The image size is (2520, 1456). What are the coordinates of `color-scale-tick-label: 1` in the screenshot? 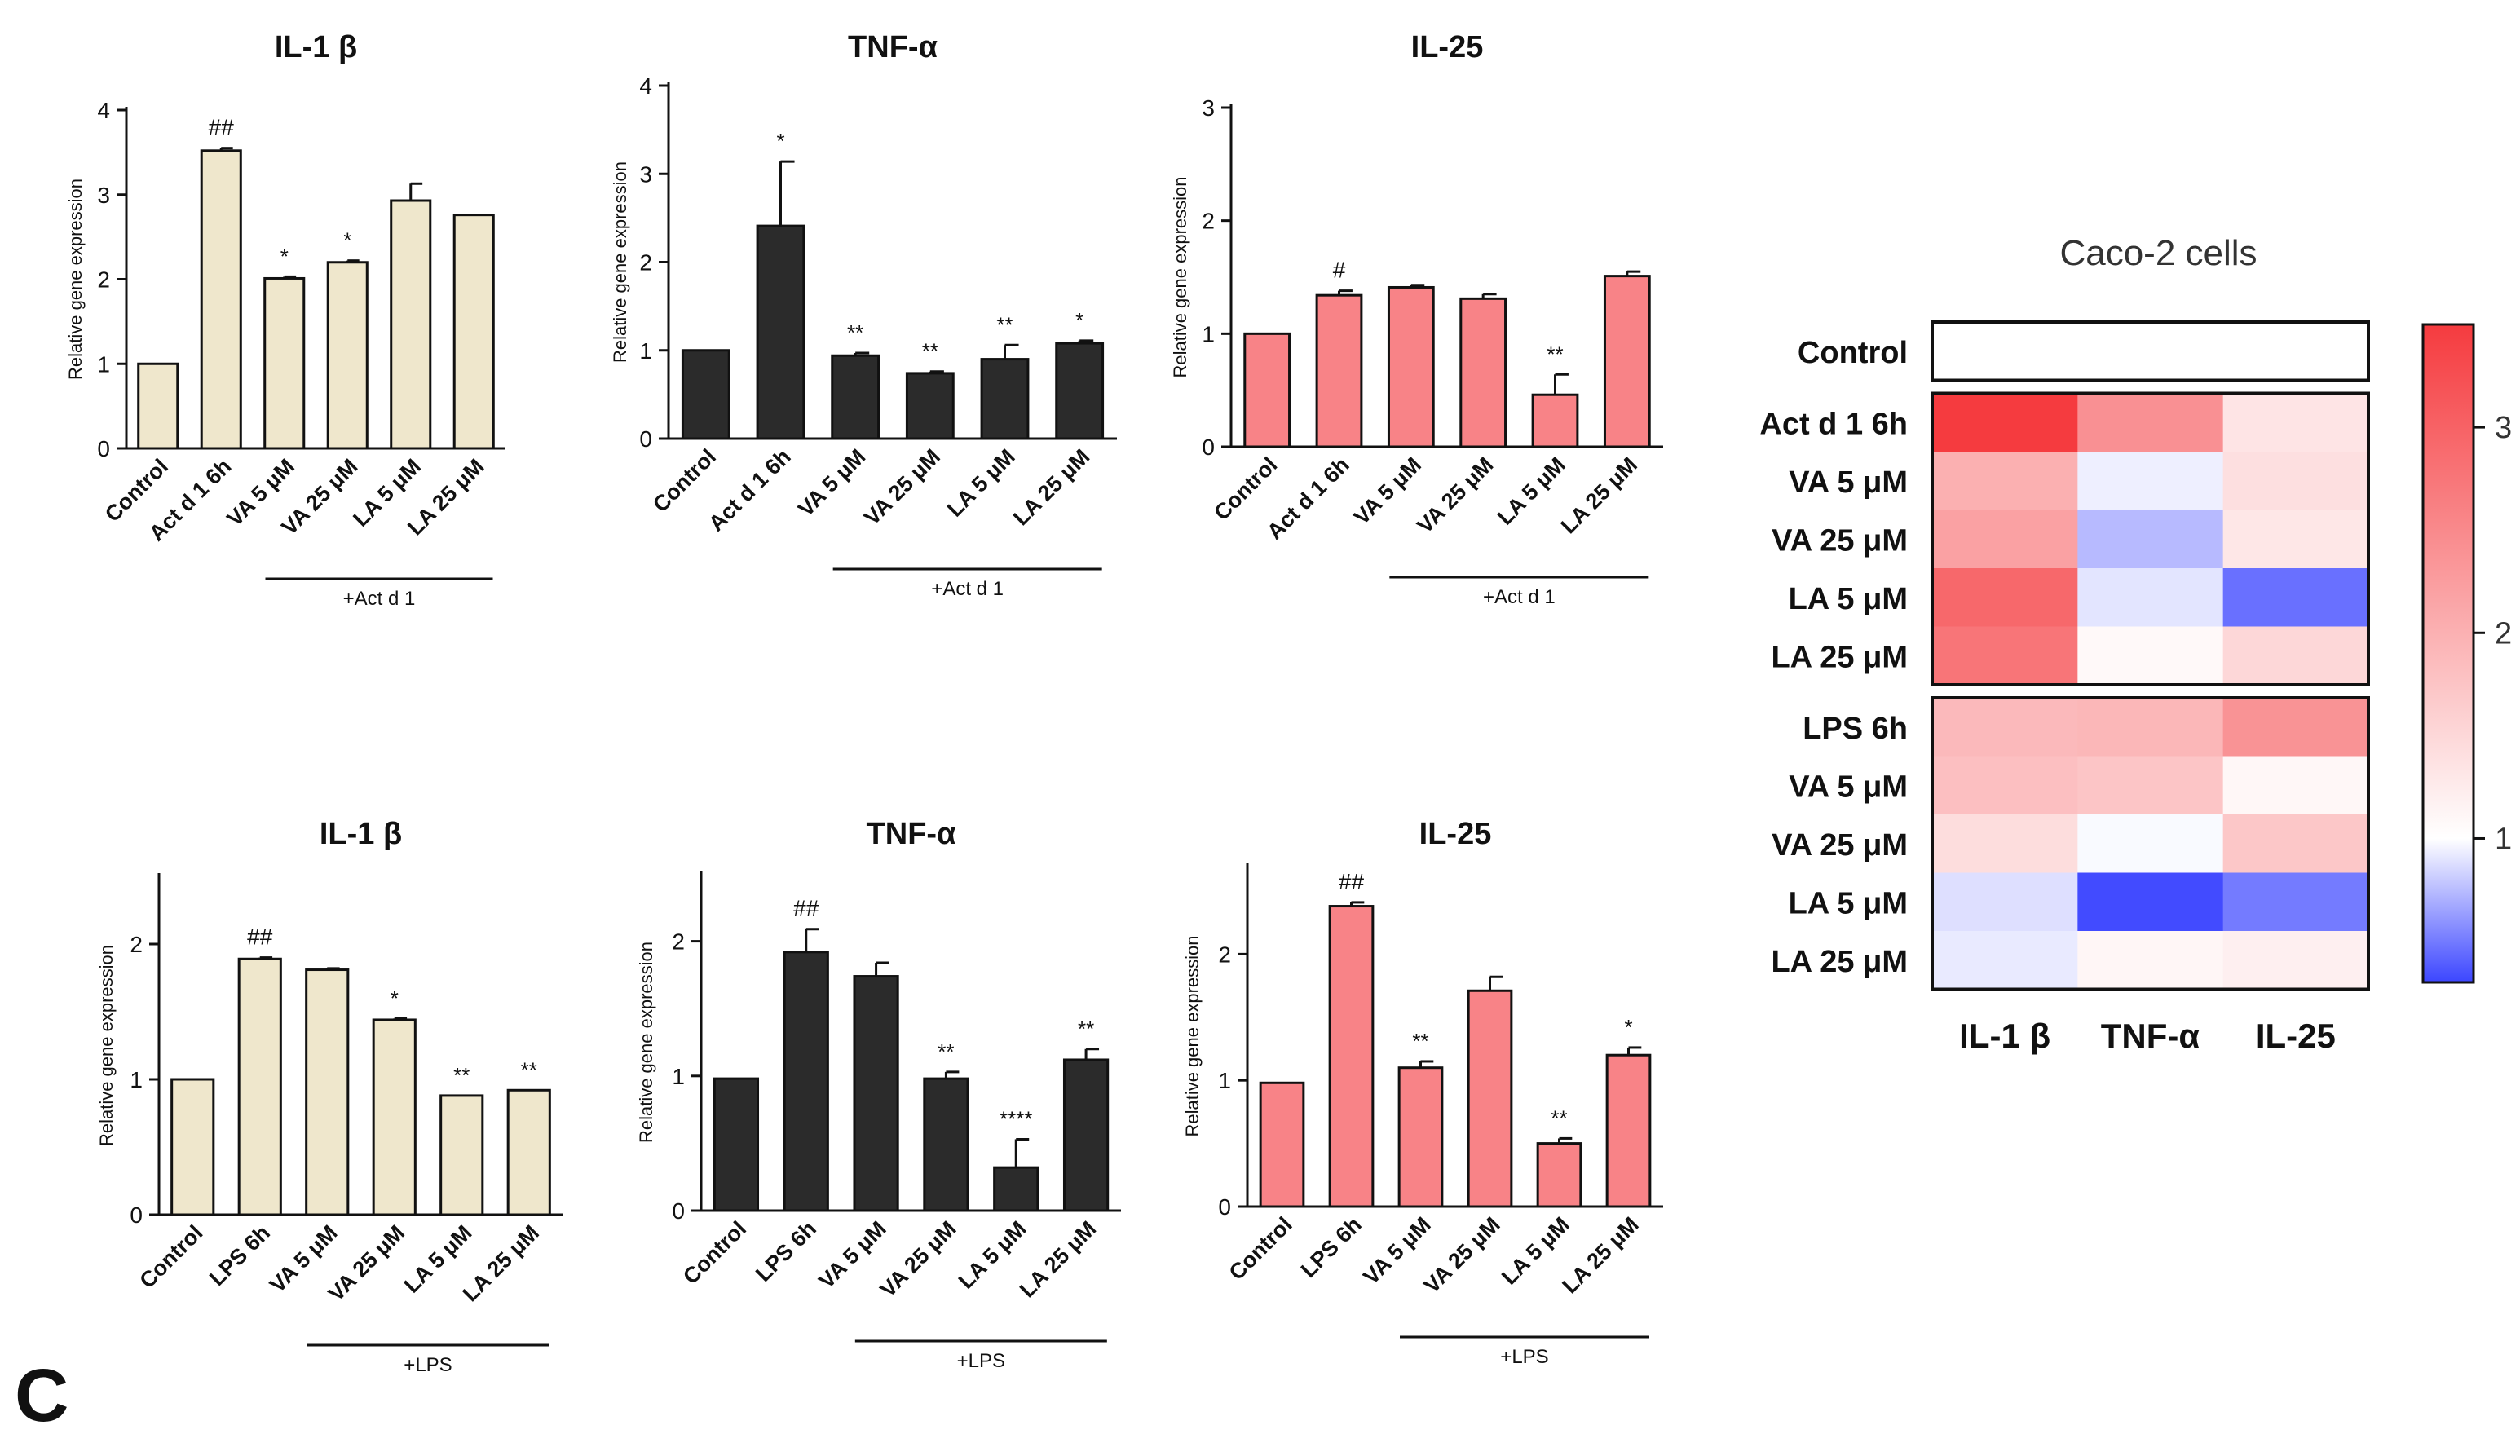 It's located at (2504, 839).